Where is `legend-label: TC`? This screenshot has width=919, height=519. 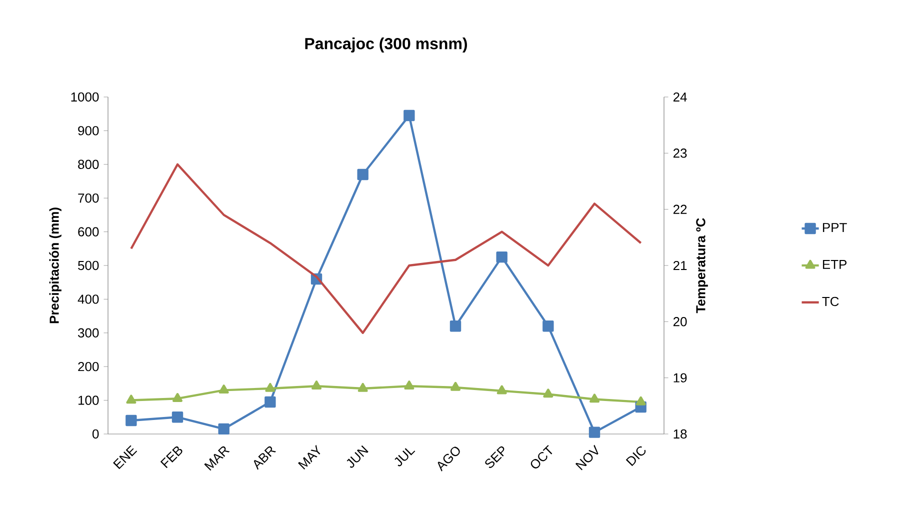 legend-label: TC is located at coordinates (830, 301).